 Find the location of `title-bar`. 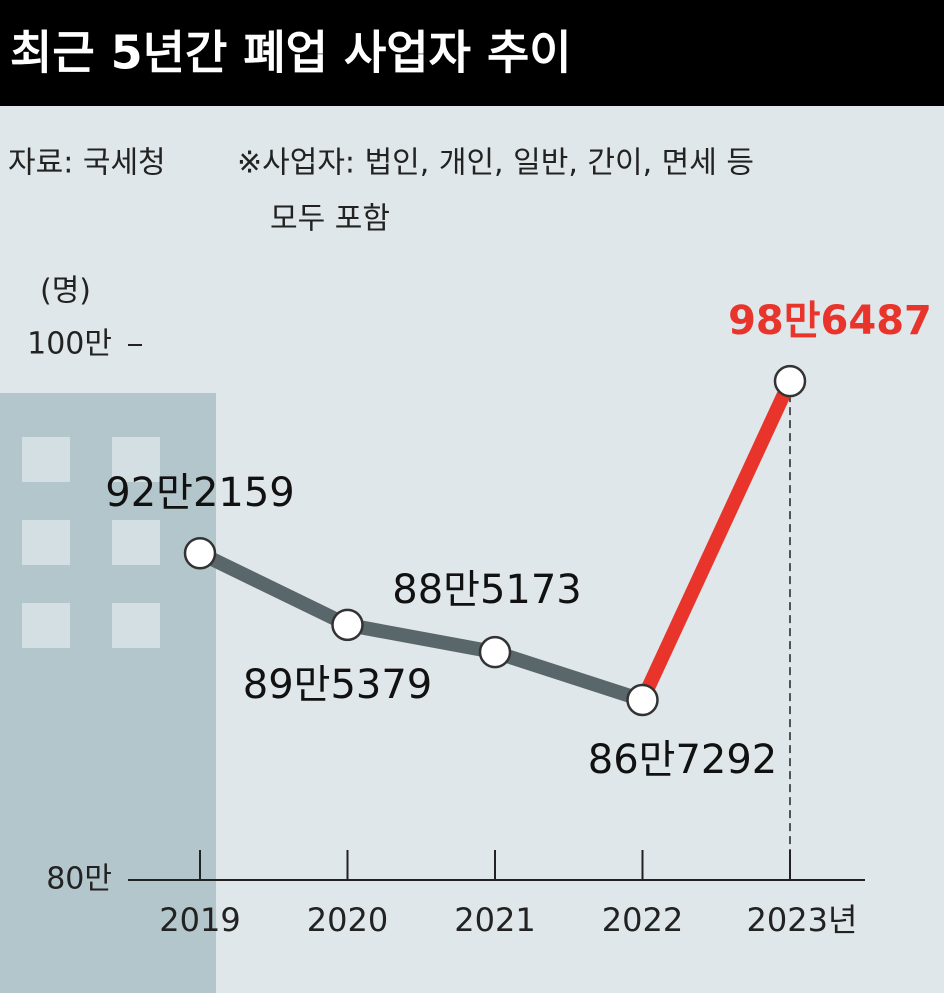

title-bar is located at coordinates (472, 53).